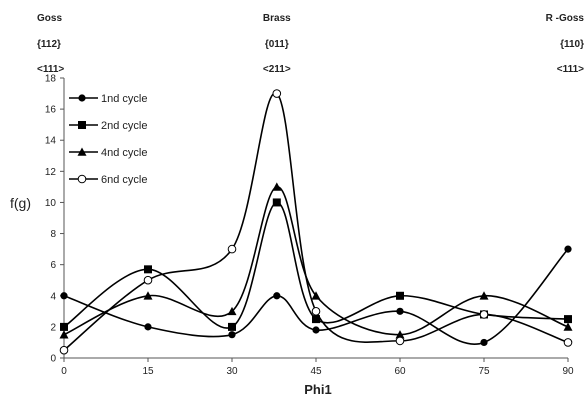 The image size is (586, 403). What do you see at coordinates (277, 44) in the screenshot?
I see `texture-annotation-text: {011}` at bounding box center [277, 44].